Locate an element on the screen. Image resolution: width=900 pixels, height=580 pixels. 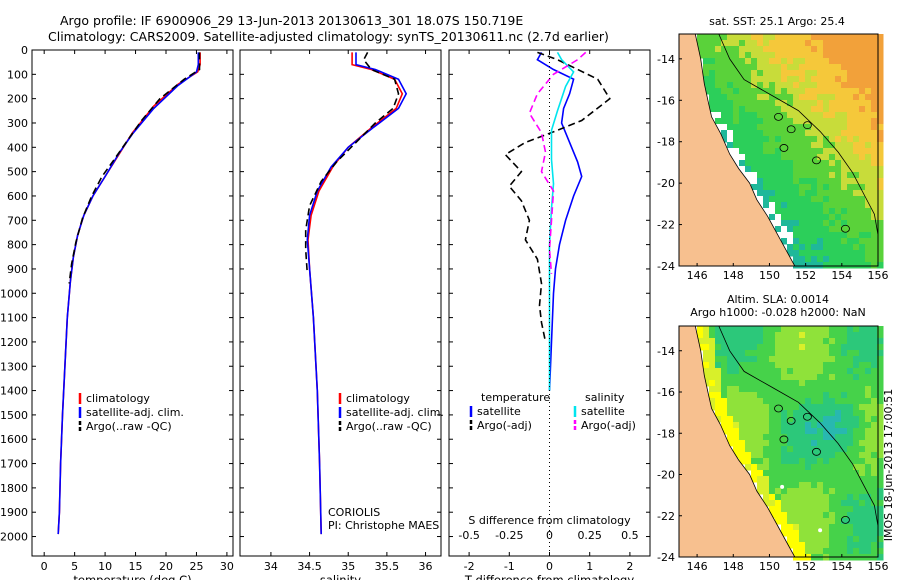
map-x-tick-label: 154 is located at coordinates (841, 275).